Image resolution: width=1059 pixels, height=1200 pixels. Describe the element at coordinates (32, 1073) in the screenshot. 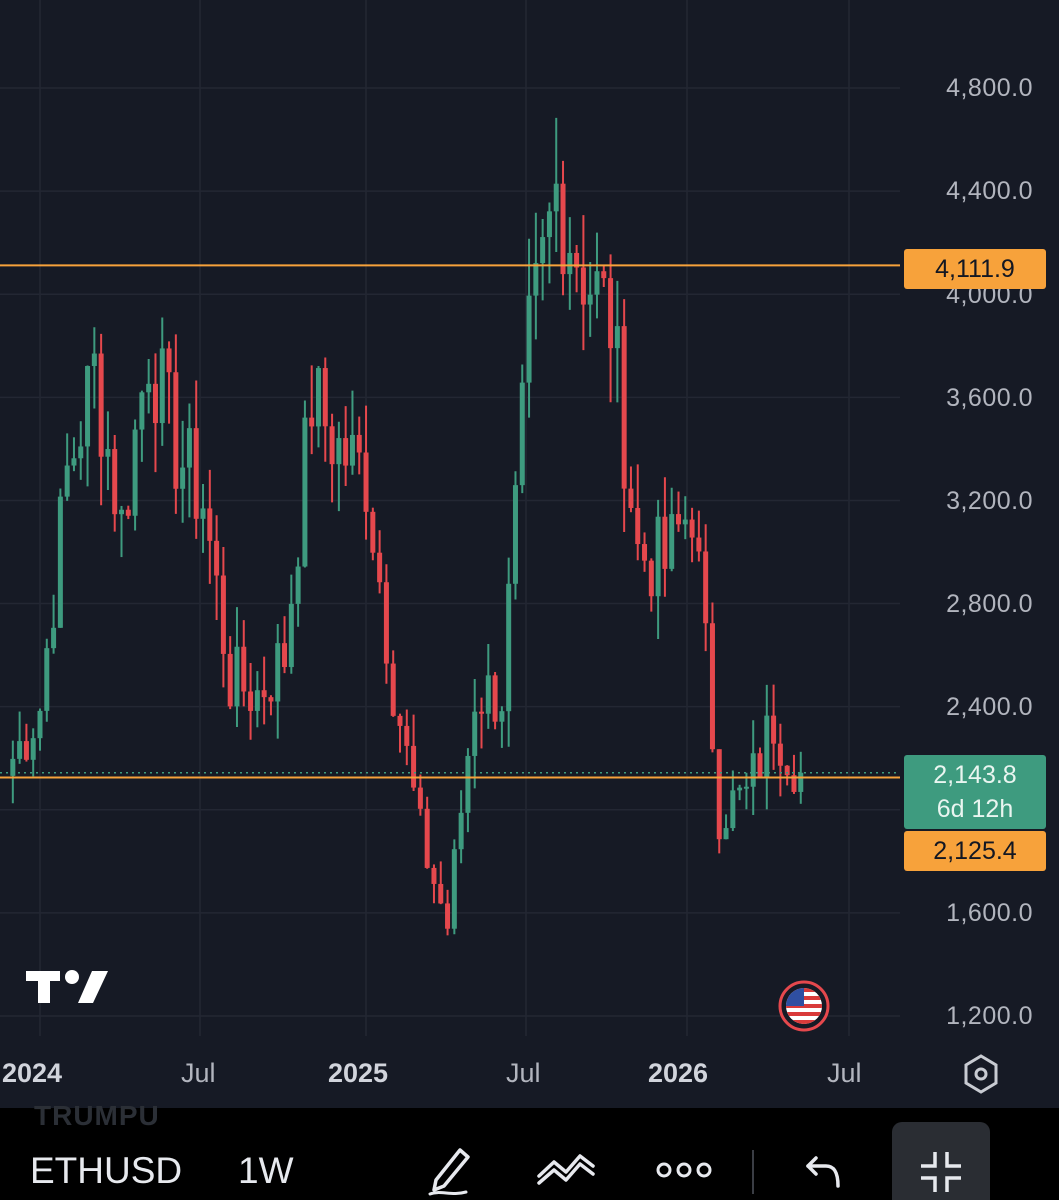

I see `x-tick-2024: 2024` at that location.